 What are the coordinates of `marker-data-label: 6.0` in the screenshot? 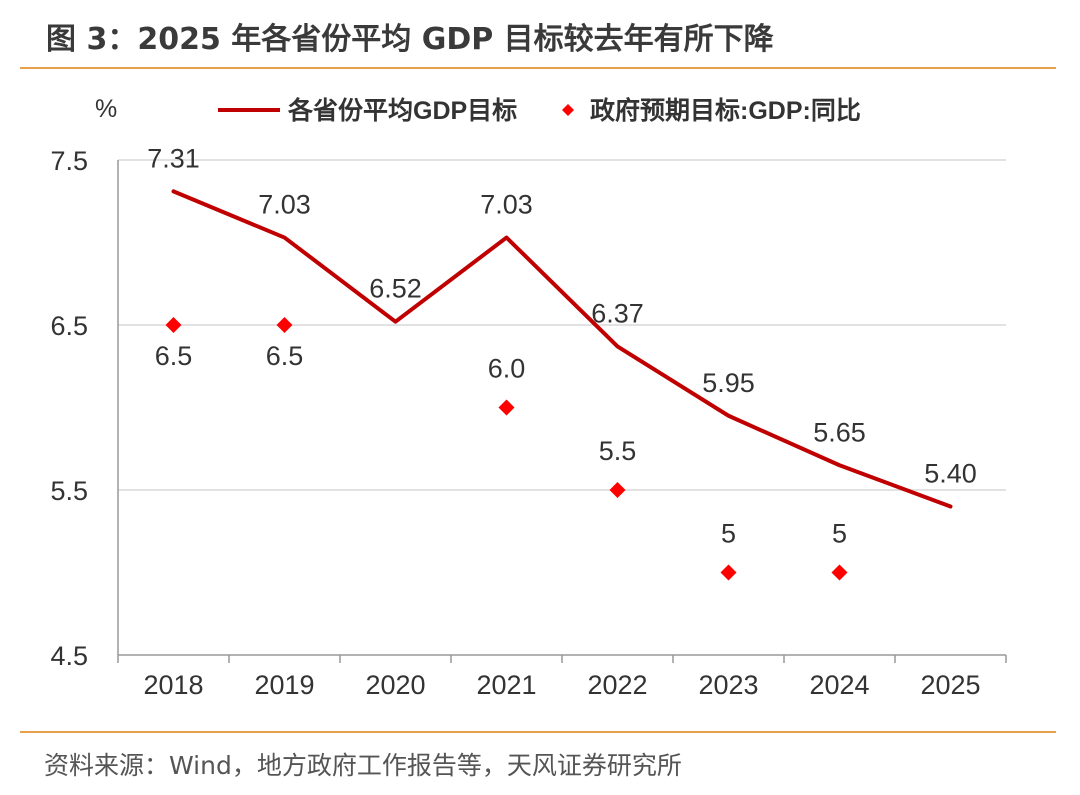 It's located at (507, 369).